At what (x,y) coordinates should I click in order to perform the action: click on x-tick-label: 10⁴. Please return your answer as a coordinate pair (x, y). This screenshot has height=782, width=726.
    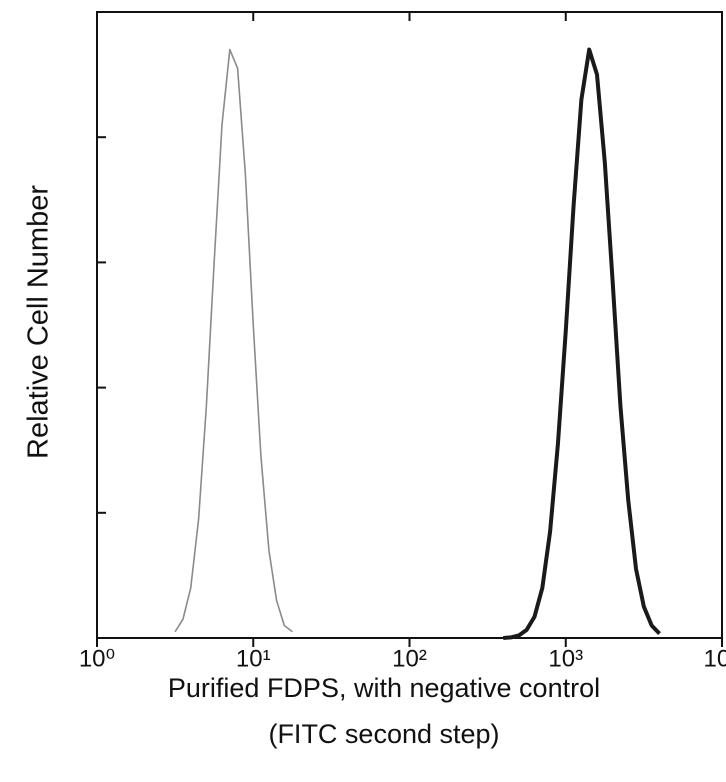
    Looking at the image, I should click on (714, 658).